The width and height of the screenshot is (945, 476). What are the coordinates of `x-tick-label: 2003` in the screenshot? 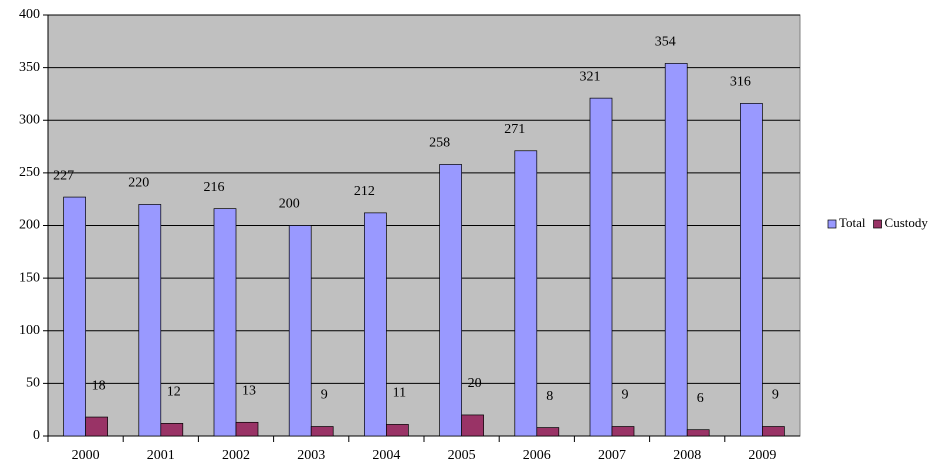 It's located at (311, 455).